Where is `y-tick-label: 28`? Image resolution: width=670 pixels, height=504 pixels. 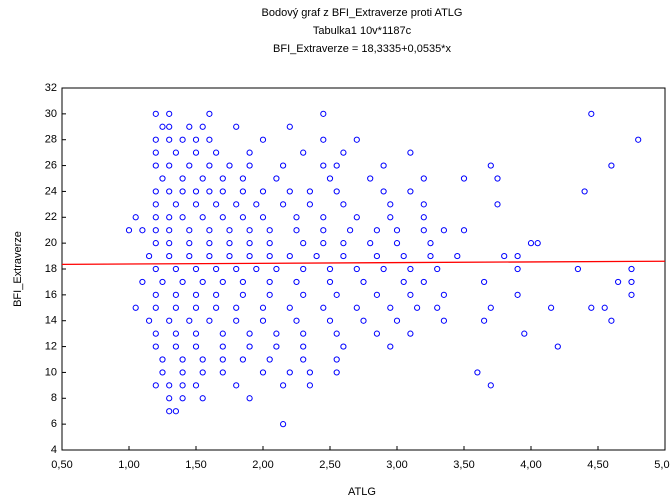 y-tick-label: 28 is located at coordinates (51, 140).